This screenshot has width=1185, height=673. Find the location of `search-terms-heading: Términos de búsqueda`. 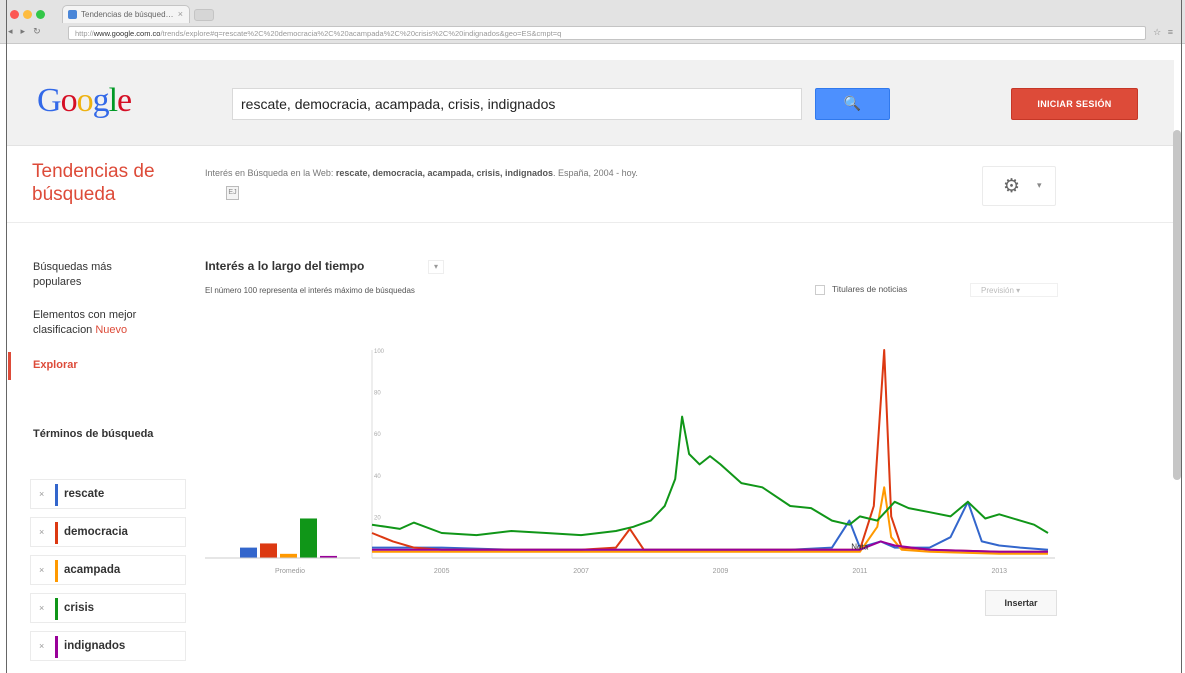

search-terms-heading: Términos de búsqueda is located at coordinates (93, 434).